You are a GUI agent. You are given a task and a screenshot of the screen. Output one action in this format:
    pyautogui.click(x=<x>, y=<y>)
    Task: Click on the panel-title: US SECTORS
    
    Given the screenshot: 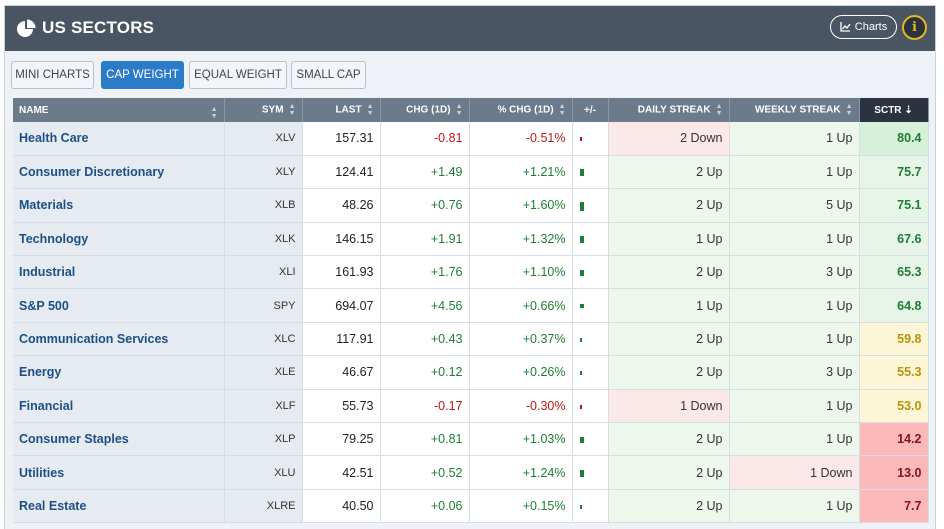 What is the action you would take?
    pyautogui.click(x=98, y=27)
    